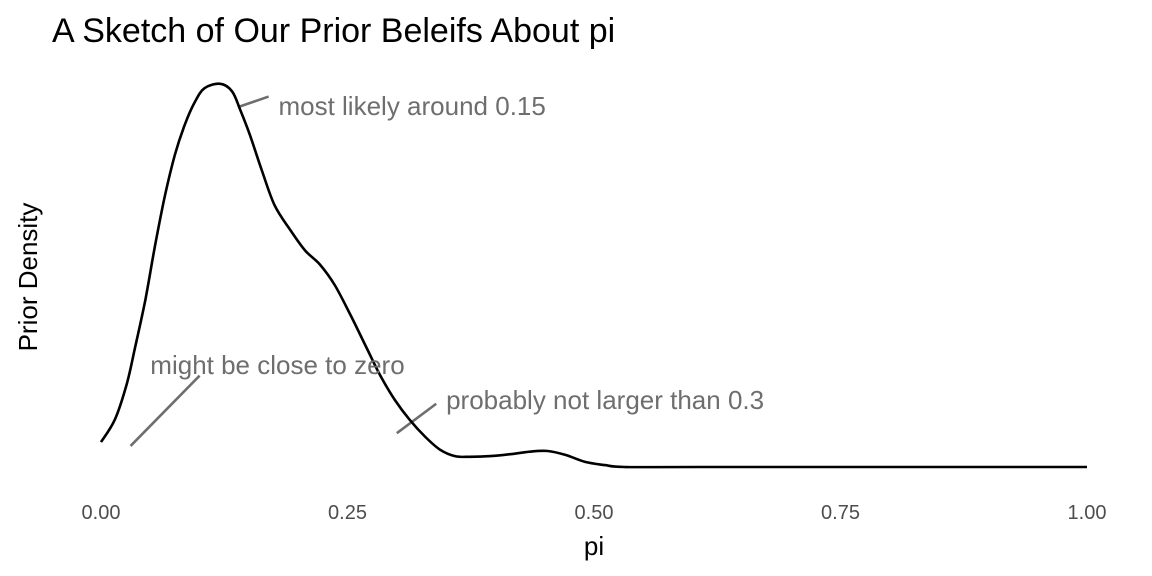  I want to click on x-axis-ticks: 0.00 0.25 0.50 0.75 1.00, so click(594, 513).